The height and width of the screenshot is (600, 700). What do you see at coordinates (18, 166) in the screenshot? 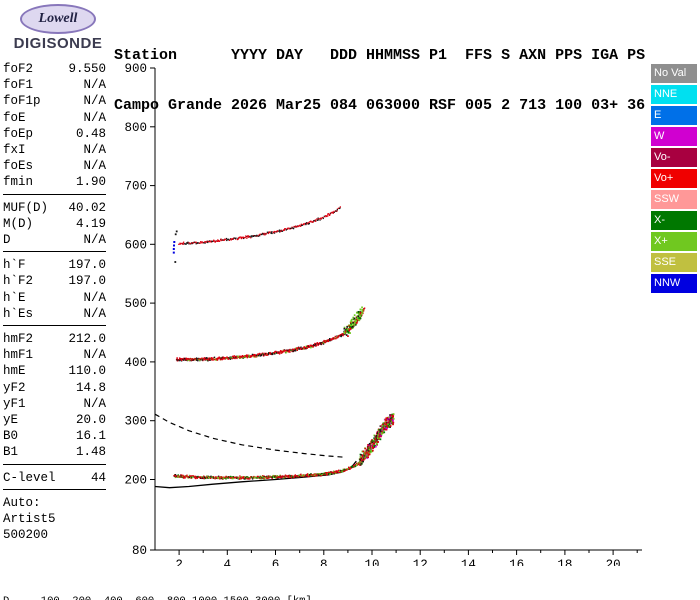
I see `param-label: foEs` at bounding box center [18, 166].